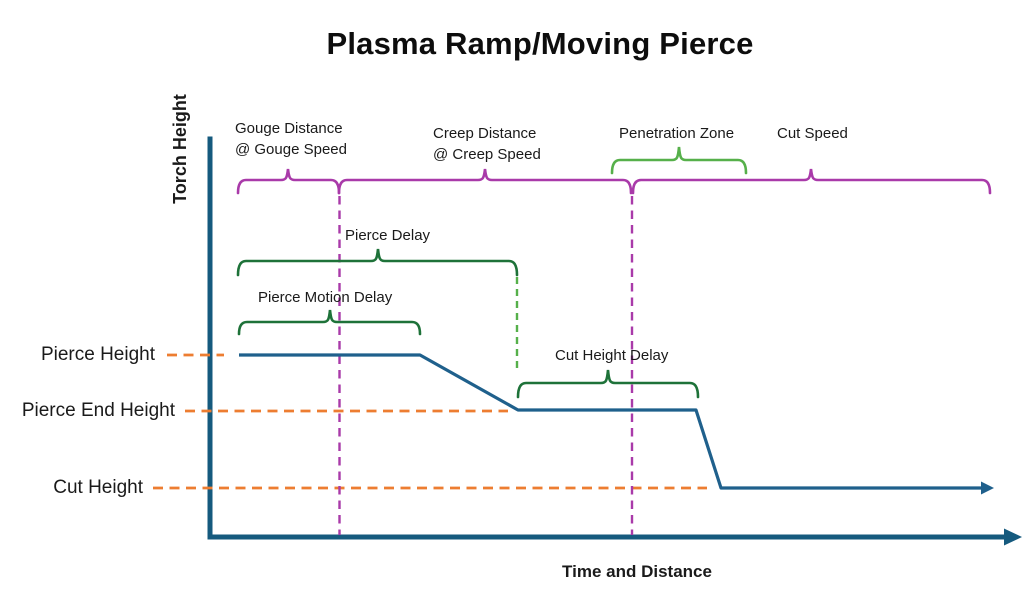 Image resolution: width=1032 pixels, height=596 pixels. I want to click on gouge-distance-bracket, so click(288, 181).